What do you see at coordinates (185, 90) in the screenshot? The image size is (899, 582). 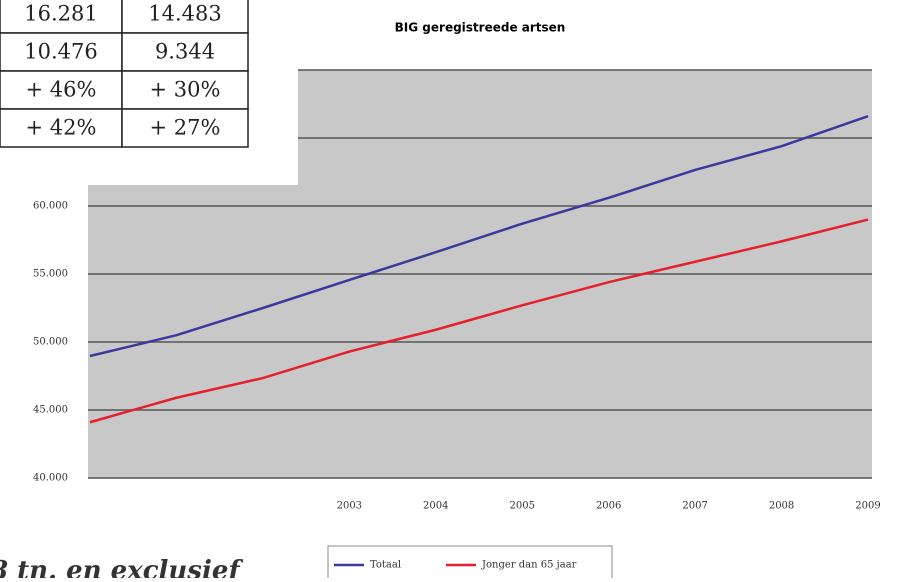 I see `table-cell-text: + 30%` at bounding box center [185, 90].